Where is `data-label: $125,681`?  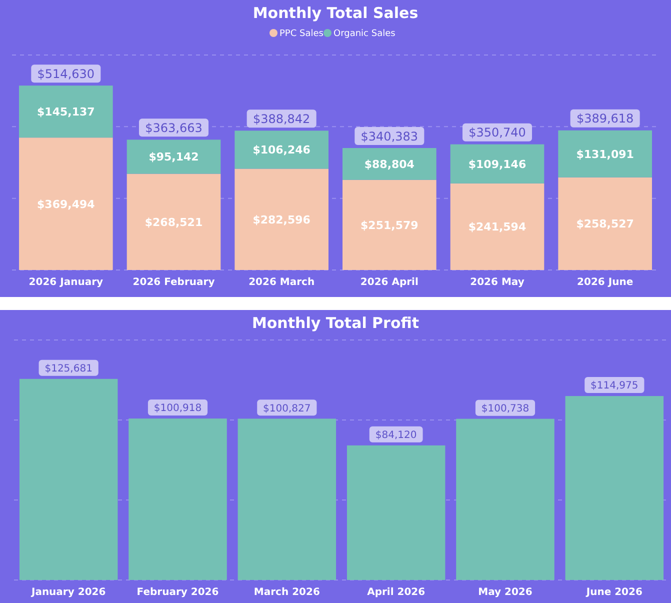
data-label: $125,681 is located at coordinates (68, 369).